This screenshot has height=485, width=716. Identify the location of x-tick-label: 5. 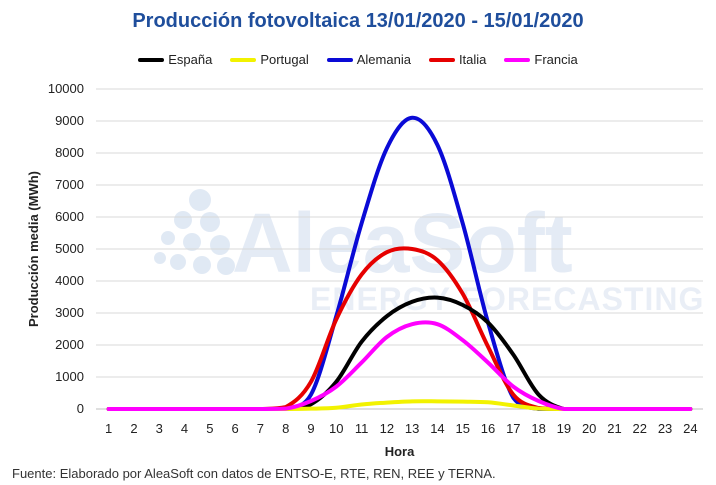
(209, 428).